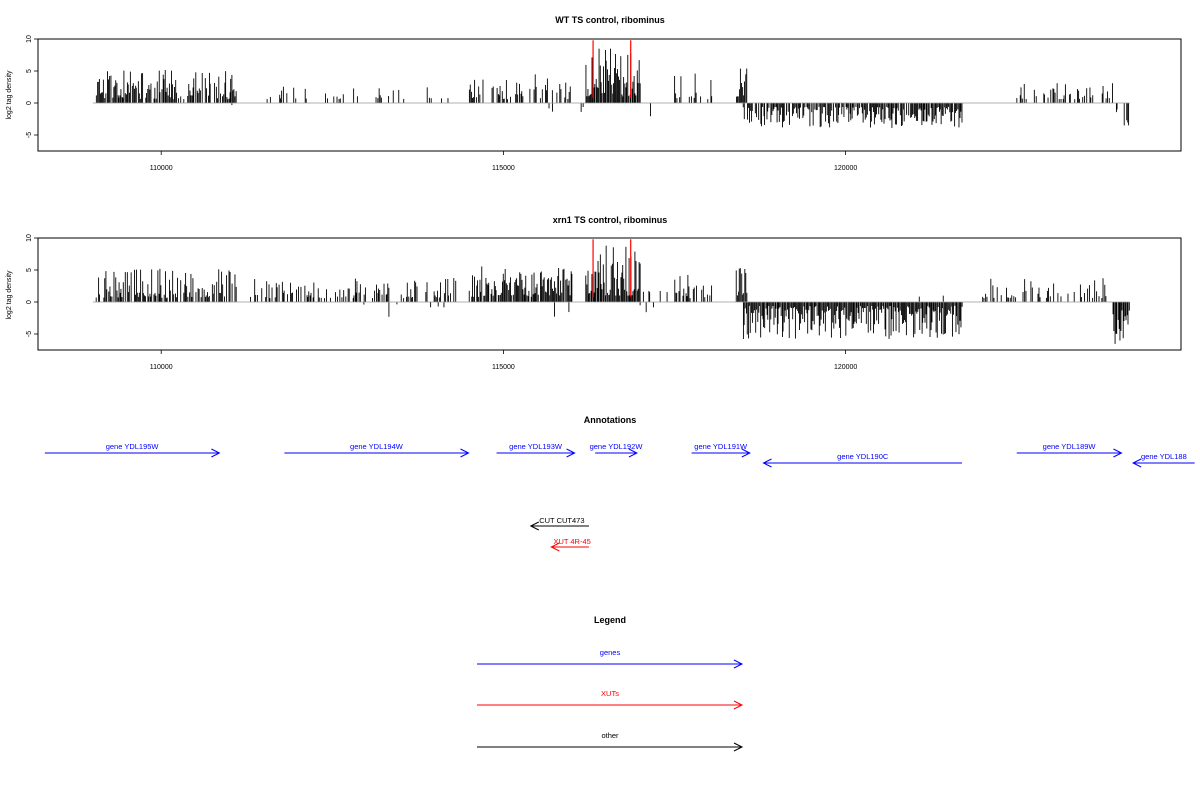 The image size is (1200, 800). Describe the element at coordinates (610, 693) in the screenshot. I see `legend-item-label: XUTs` at that location.